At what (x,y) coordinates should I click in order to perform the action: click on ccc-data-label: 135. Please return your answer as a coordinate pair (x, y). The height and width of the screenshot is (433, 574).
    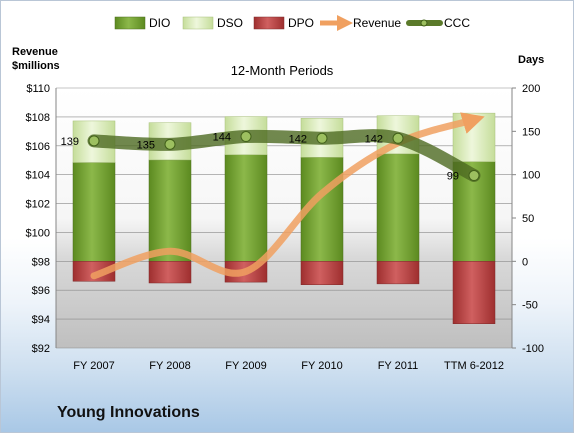
    Looking at the image, I should click on (146, 145).